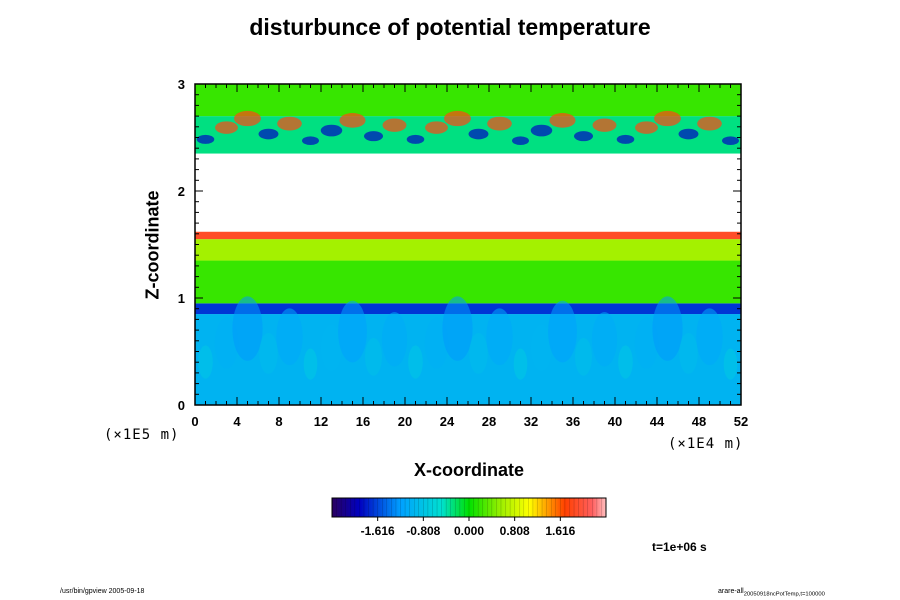 This screenshot has width=900, height=600. What do you see at coordinates (181, 298) in the screenshot?
I see `y-tick-label: 1` at bounding box center [181, 298].